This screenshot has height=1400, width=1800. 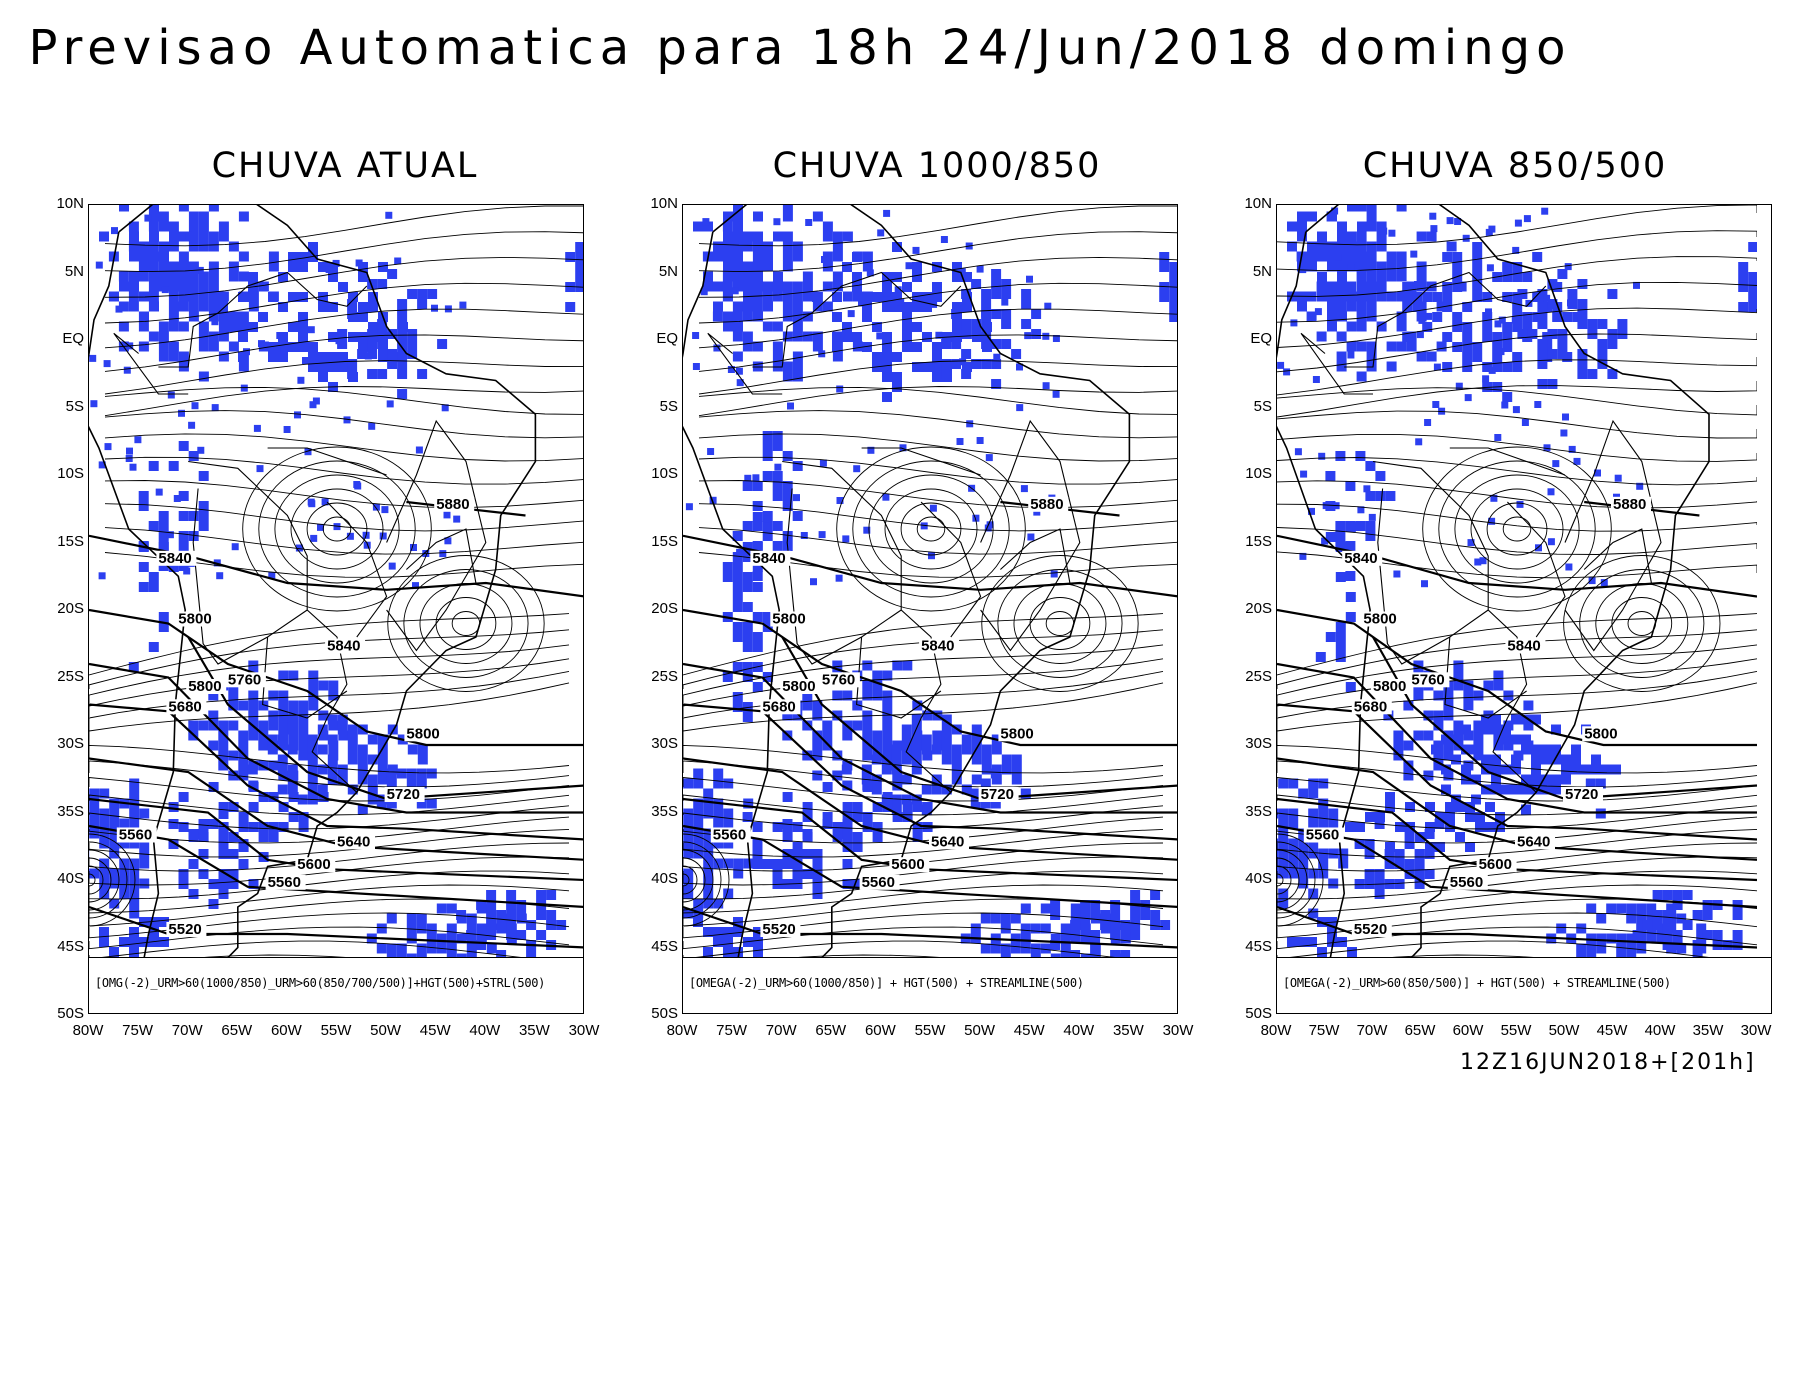 What do you see at coordinates (930, 581) in the screenshot?
I see `streamline-layer` at bounding box center [930, 581].